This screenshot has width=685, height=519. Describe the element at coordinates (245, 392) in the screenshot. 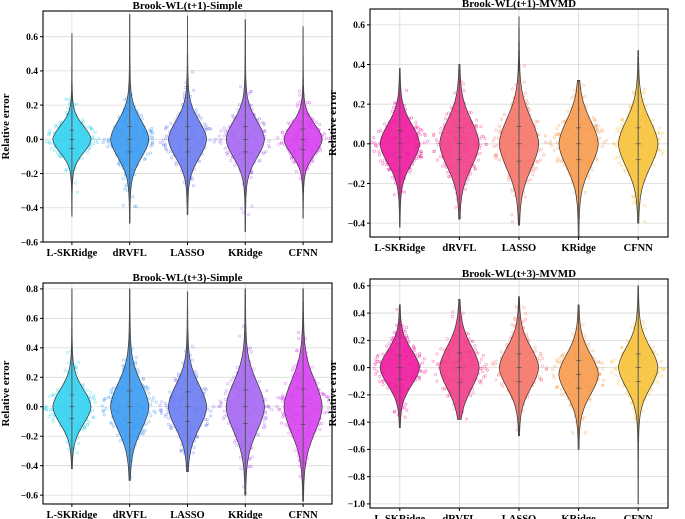

I see `violin-KRidge` at that location.